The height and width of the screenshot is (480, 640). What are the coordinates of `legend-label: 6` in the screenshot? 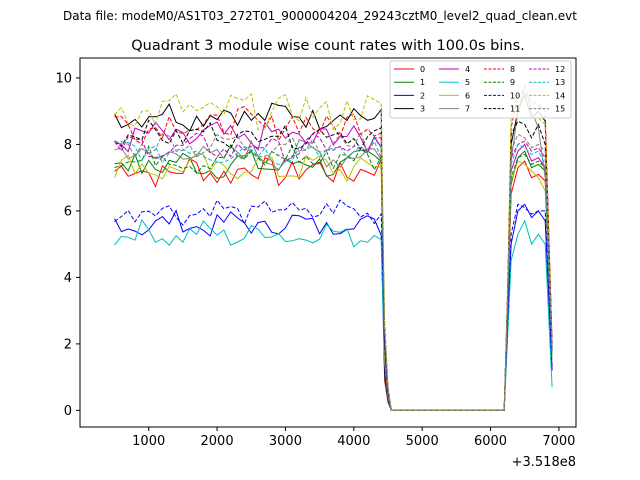 It's located at (467, 95).